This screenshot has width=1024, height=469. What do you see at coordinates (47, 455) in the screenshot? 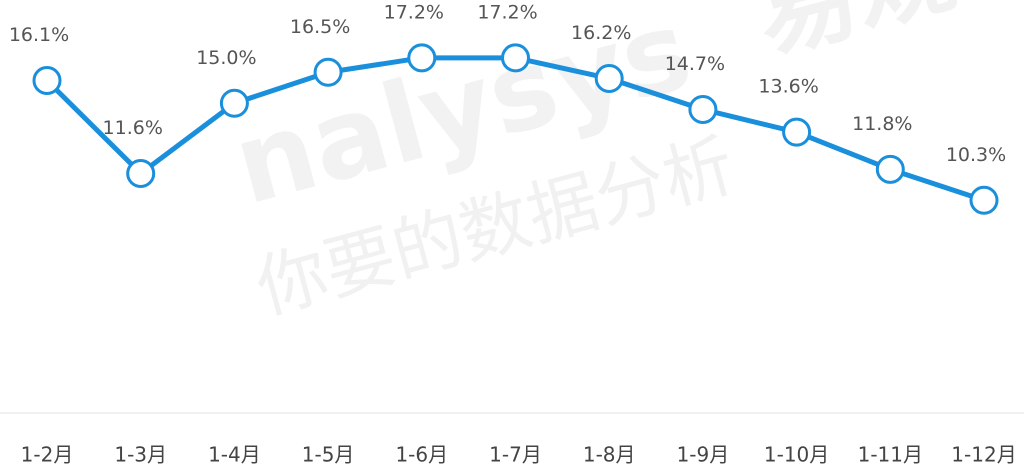
I see `x-tick-label: 1-2月` at bounding box center [47, 455].